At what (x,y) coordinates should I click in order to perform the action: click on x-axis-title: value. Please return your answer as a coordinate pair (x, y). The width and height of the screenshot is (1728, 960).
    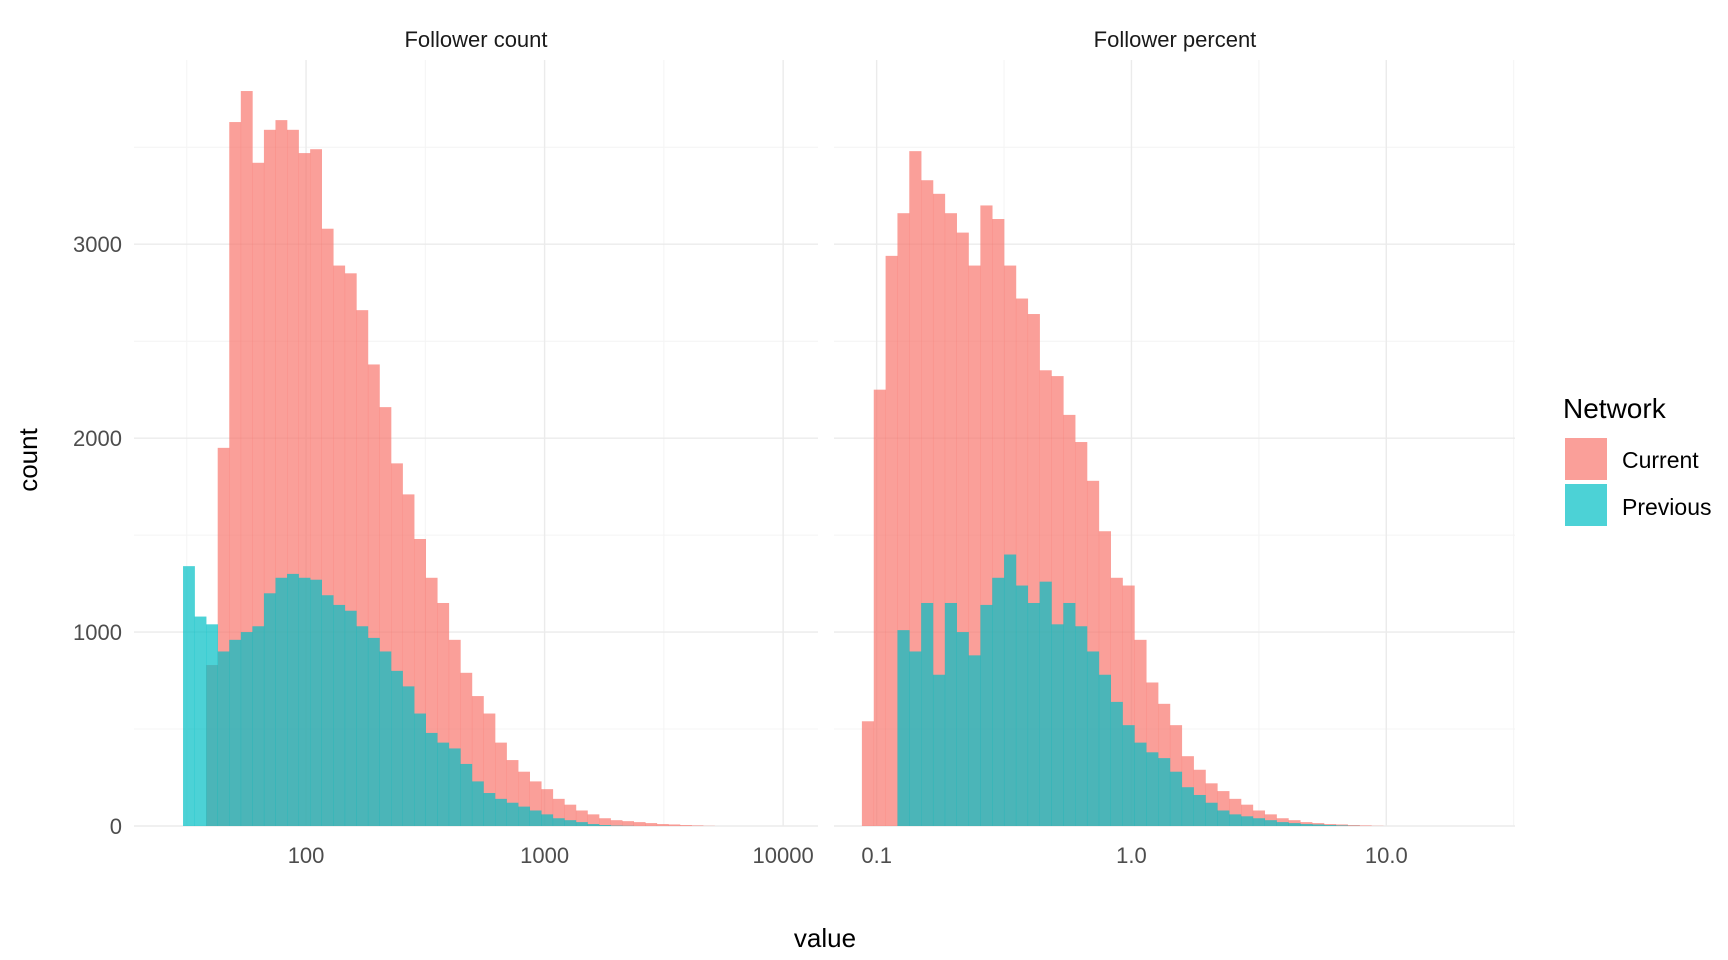
    Looking at the image, I should click on (825, 938).